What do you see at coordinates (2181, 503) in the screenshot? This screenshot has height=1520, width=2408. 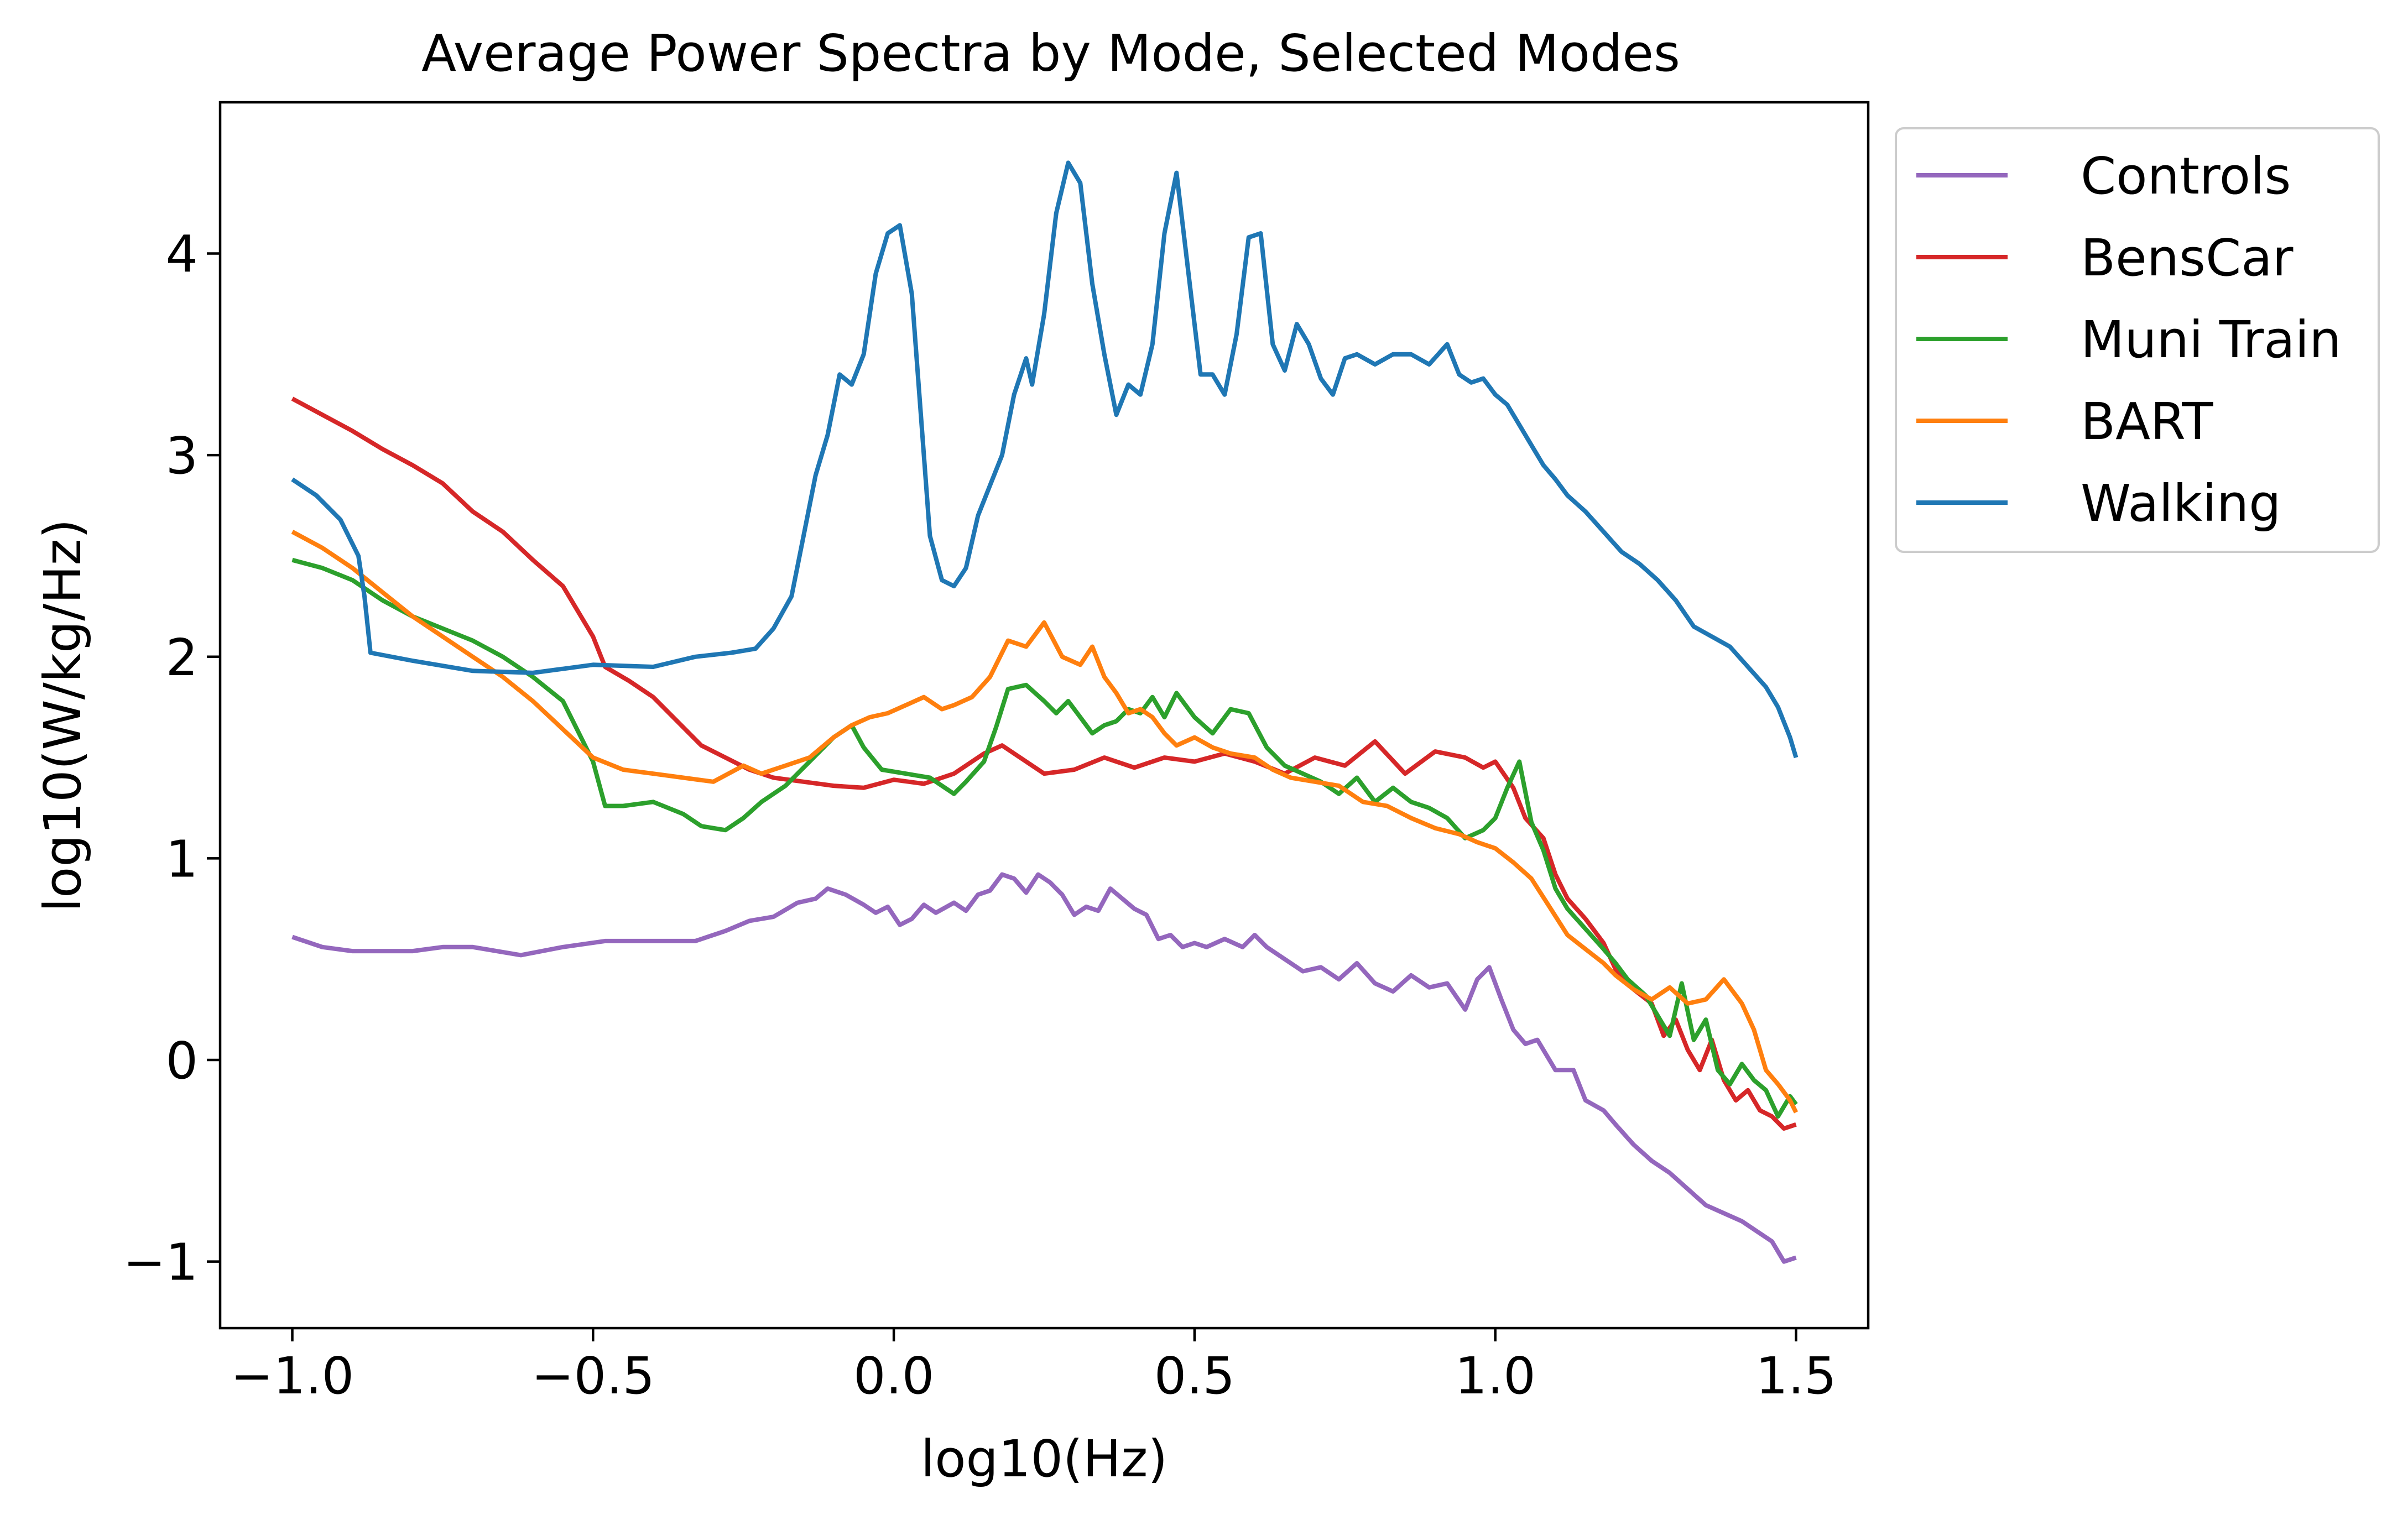 I see `legend-label: Walking` at bounding box center [2181, 503].